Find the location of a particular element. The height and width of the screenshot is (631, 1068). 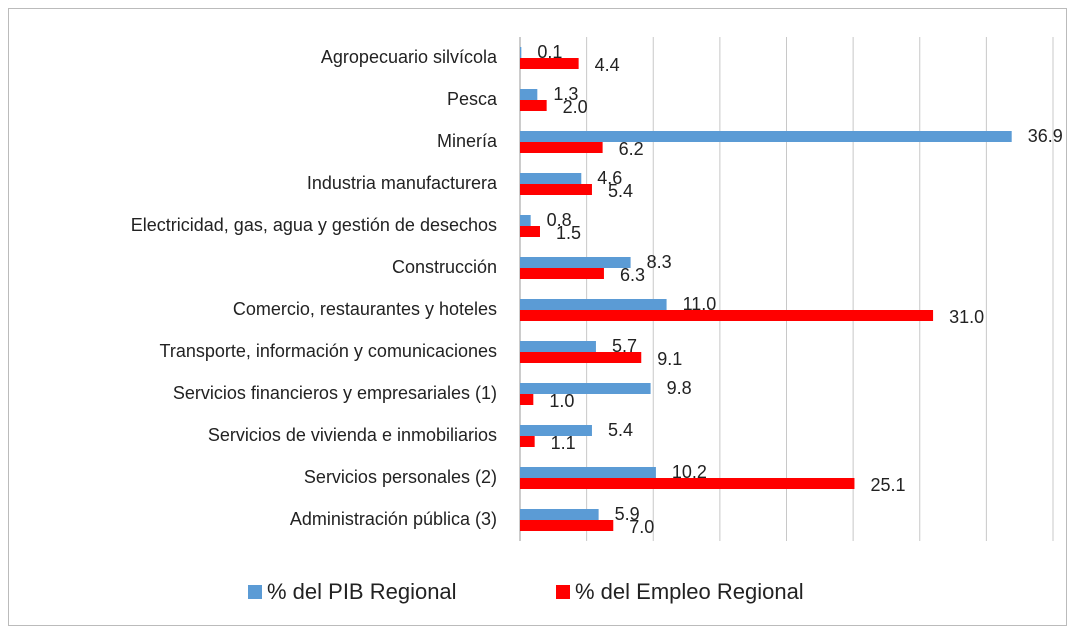

category-label: Servicios personales (2) is located at coordinates (400, 477).